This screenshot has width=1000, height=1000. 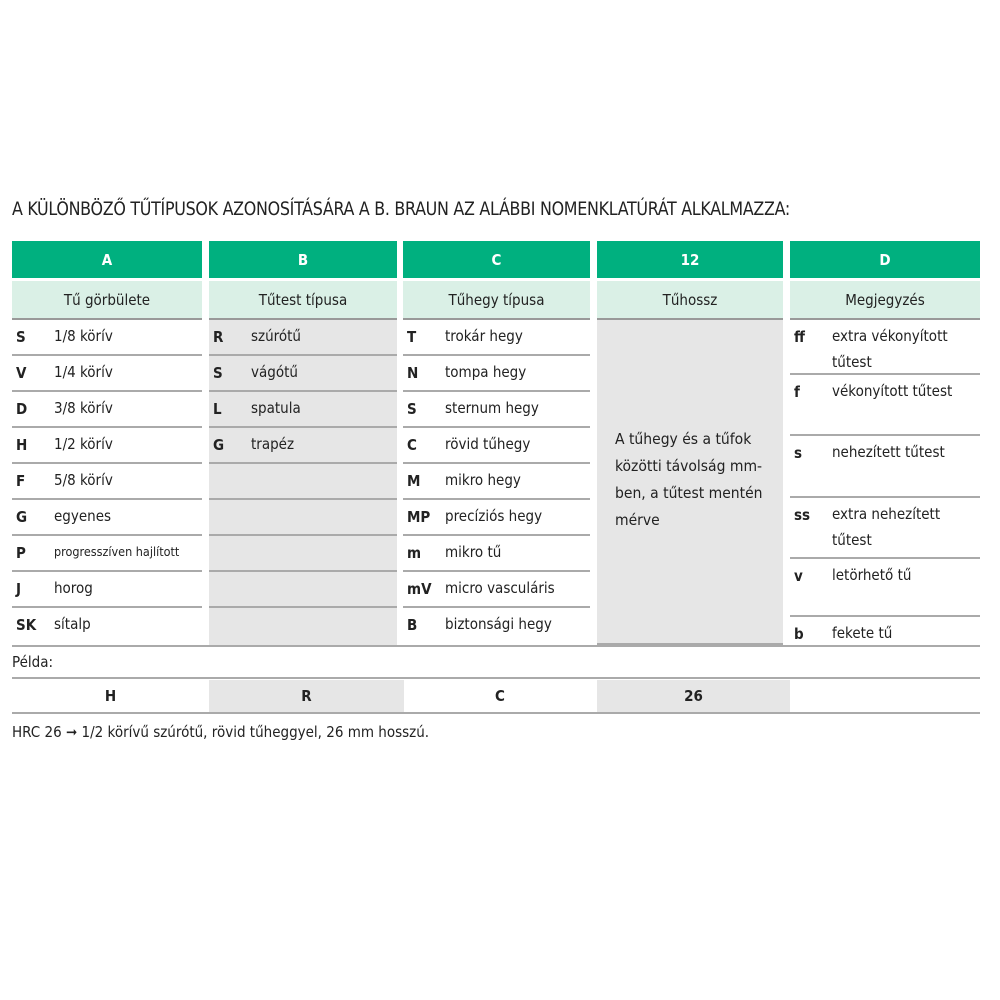 I want to click on table-row: m mikro tű, so click(x=496, y=554).